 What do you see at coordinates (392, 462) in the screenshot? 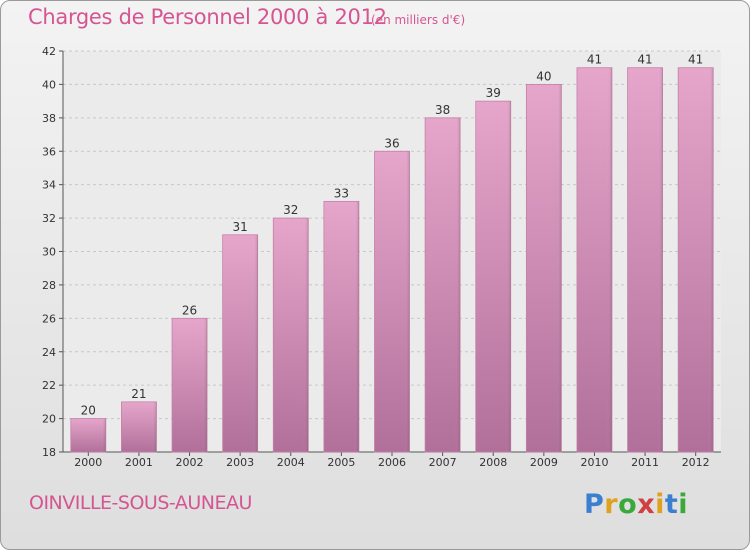
I see `x-tick-label: 2006` at bounding box center [392, 462].